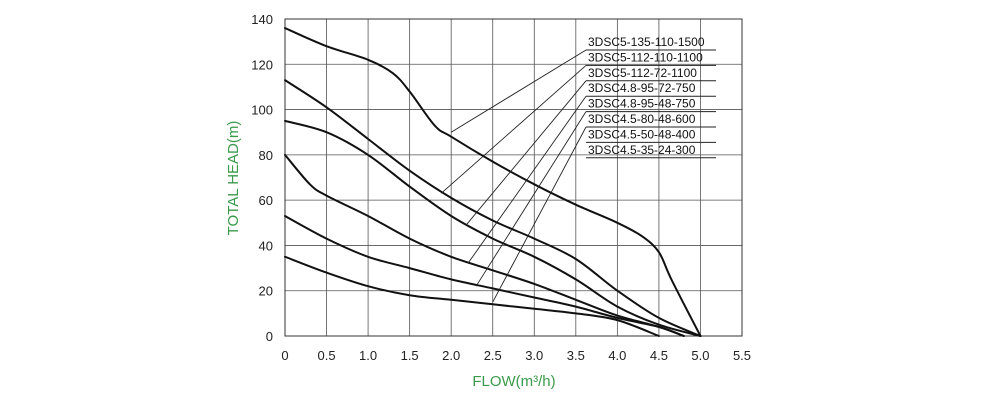 The height and width of the screenshot is (400, 1000). I want to click on legend-entry-8: 3DSC4.5-35-24-300, so click(642, 150).